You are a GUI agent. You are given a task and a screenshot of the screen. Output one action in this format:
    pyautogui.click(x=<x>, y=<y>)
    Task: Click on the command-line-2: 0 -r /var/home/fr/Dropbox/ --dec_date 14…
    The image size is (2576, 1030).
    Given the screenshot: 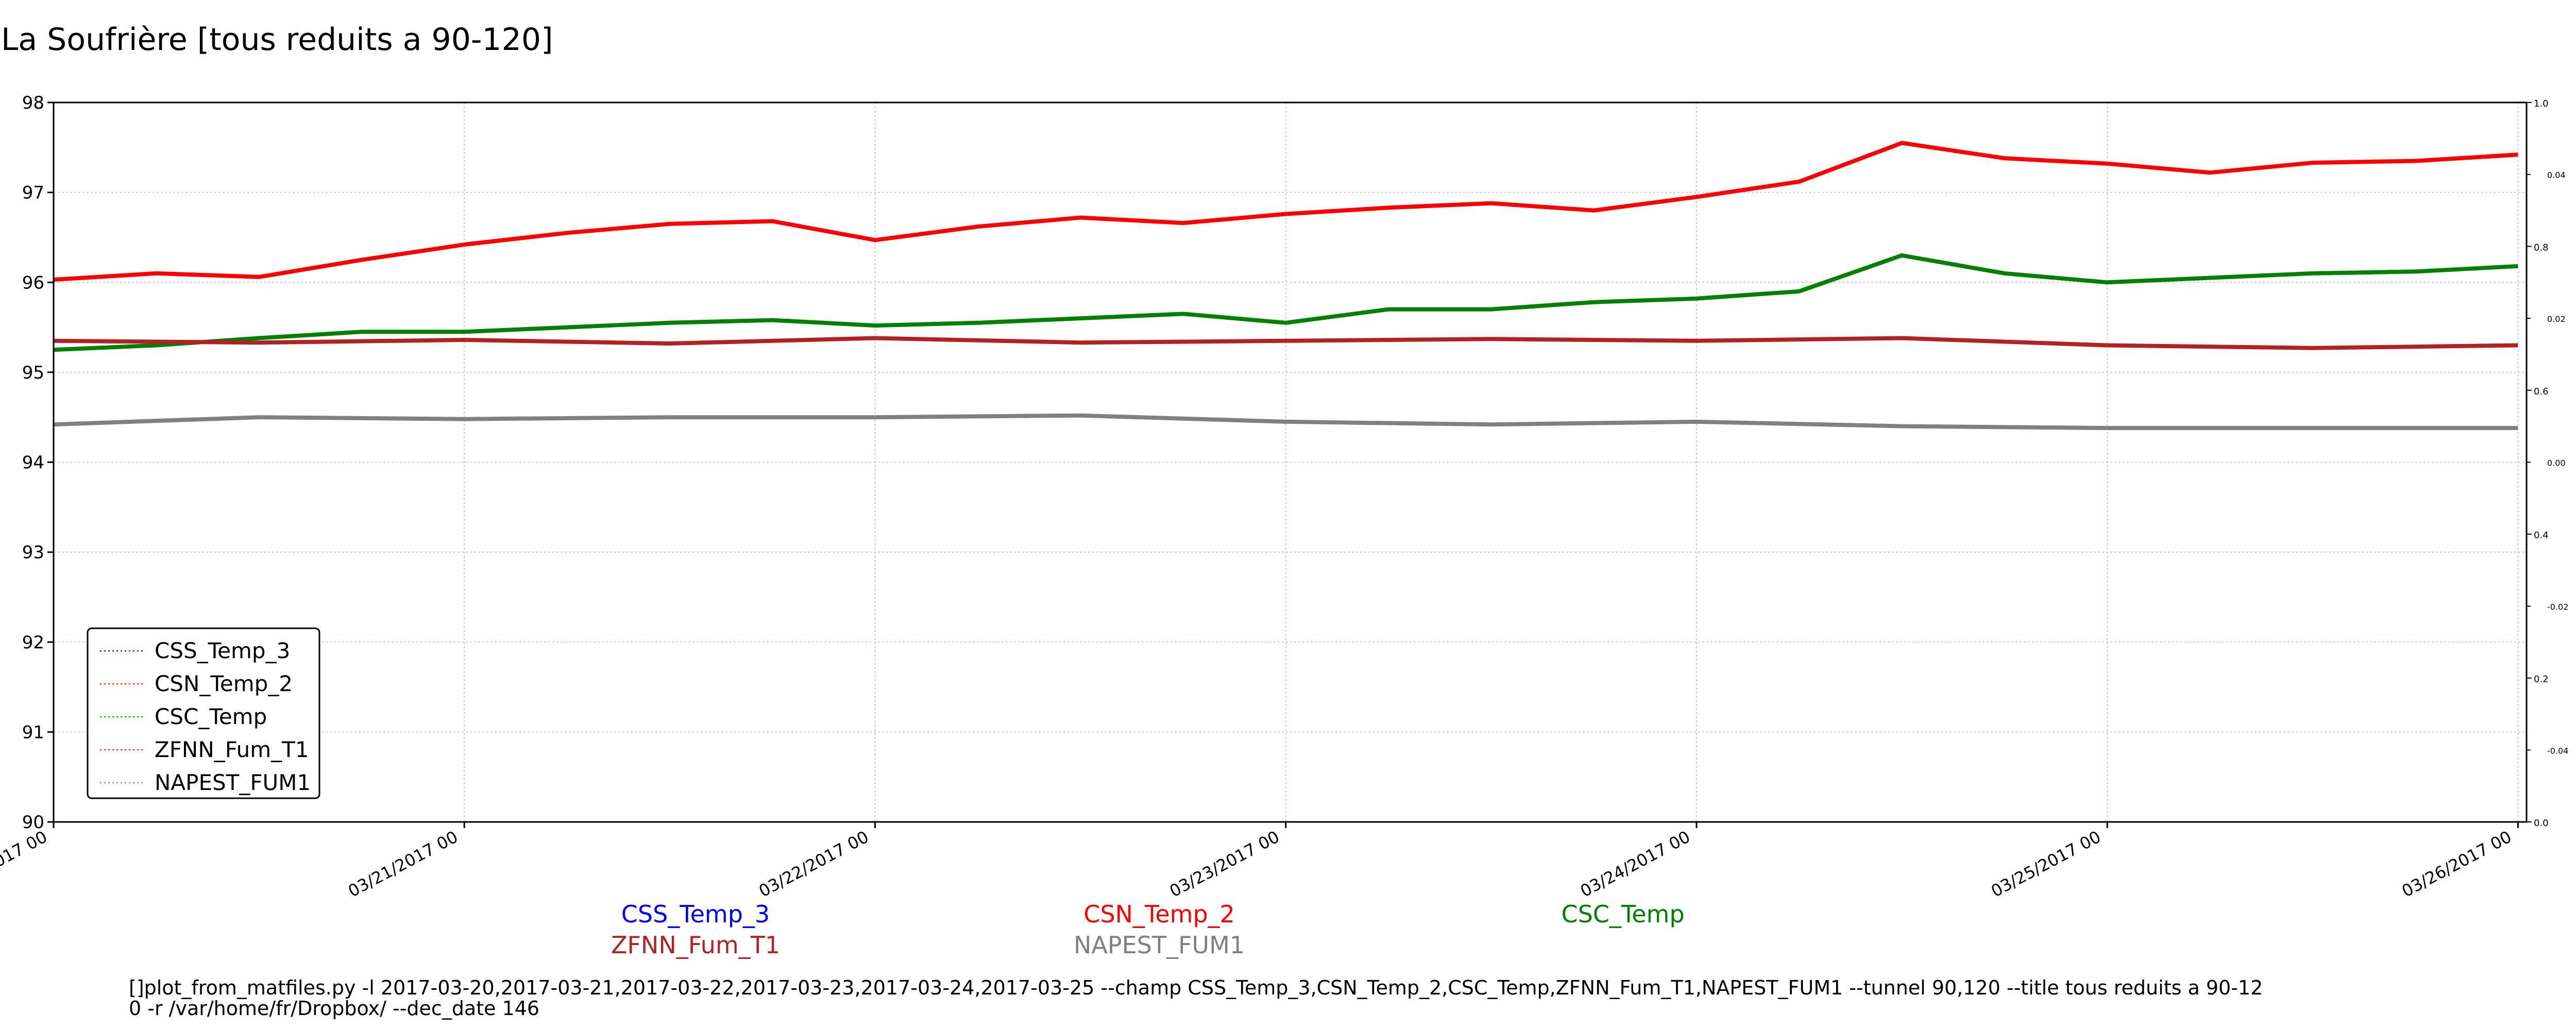 What is the action you would take?
    pyautogui.click(x=334, y=1009)
    